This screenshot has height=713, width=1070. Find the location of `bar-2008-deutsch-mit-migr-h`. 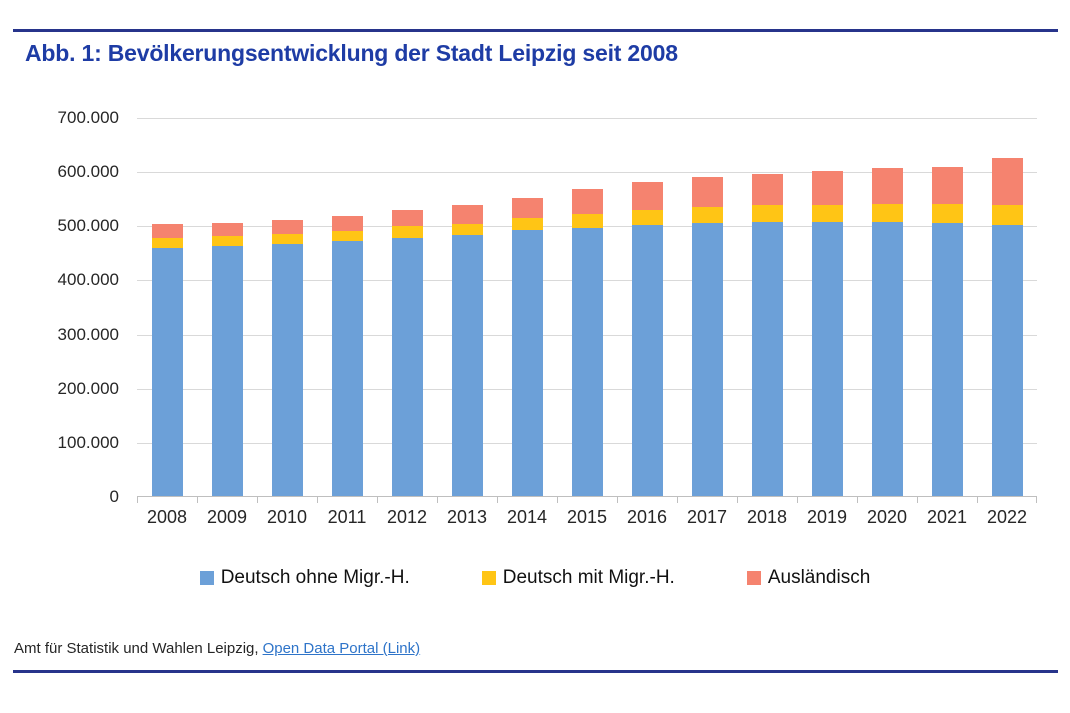

bar-2008-deutsch-mit-migr-h is located at coordinates (167, 243).